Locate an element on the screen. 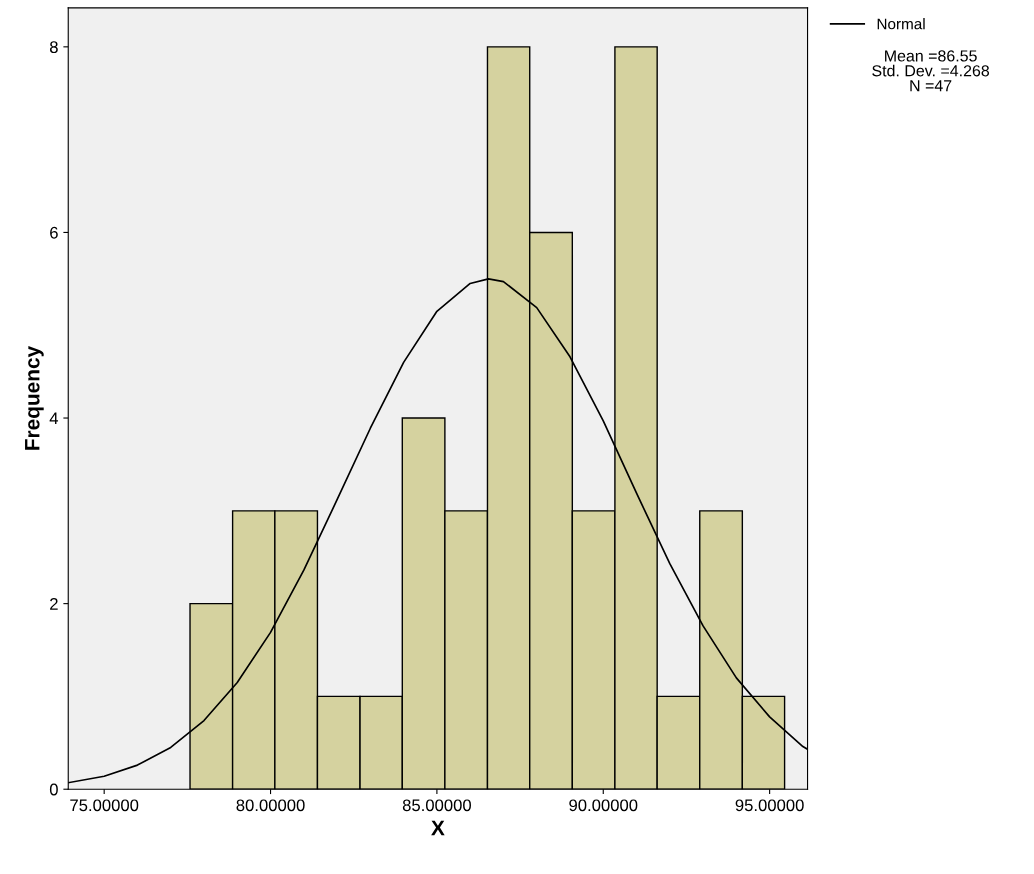 This screenshot has width=1034, height=874. x-tick-label: 80.00000 is located at coordinates (270, 805).